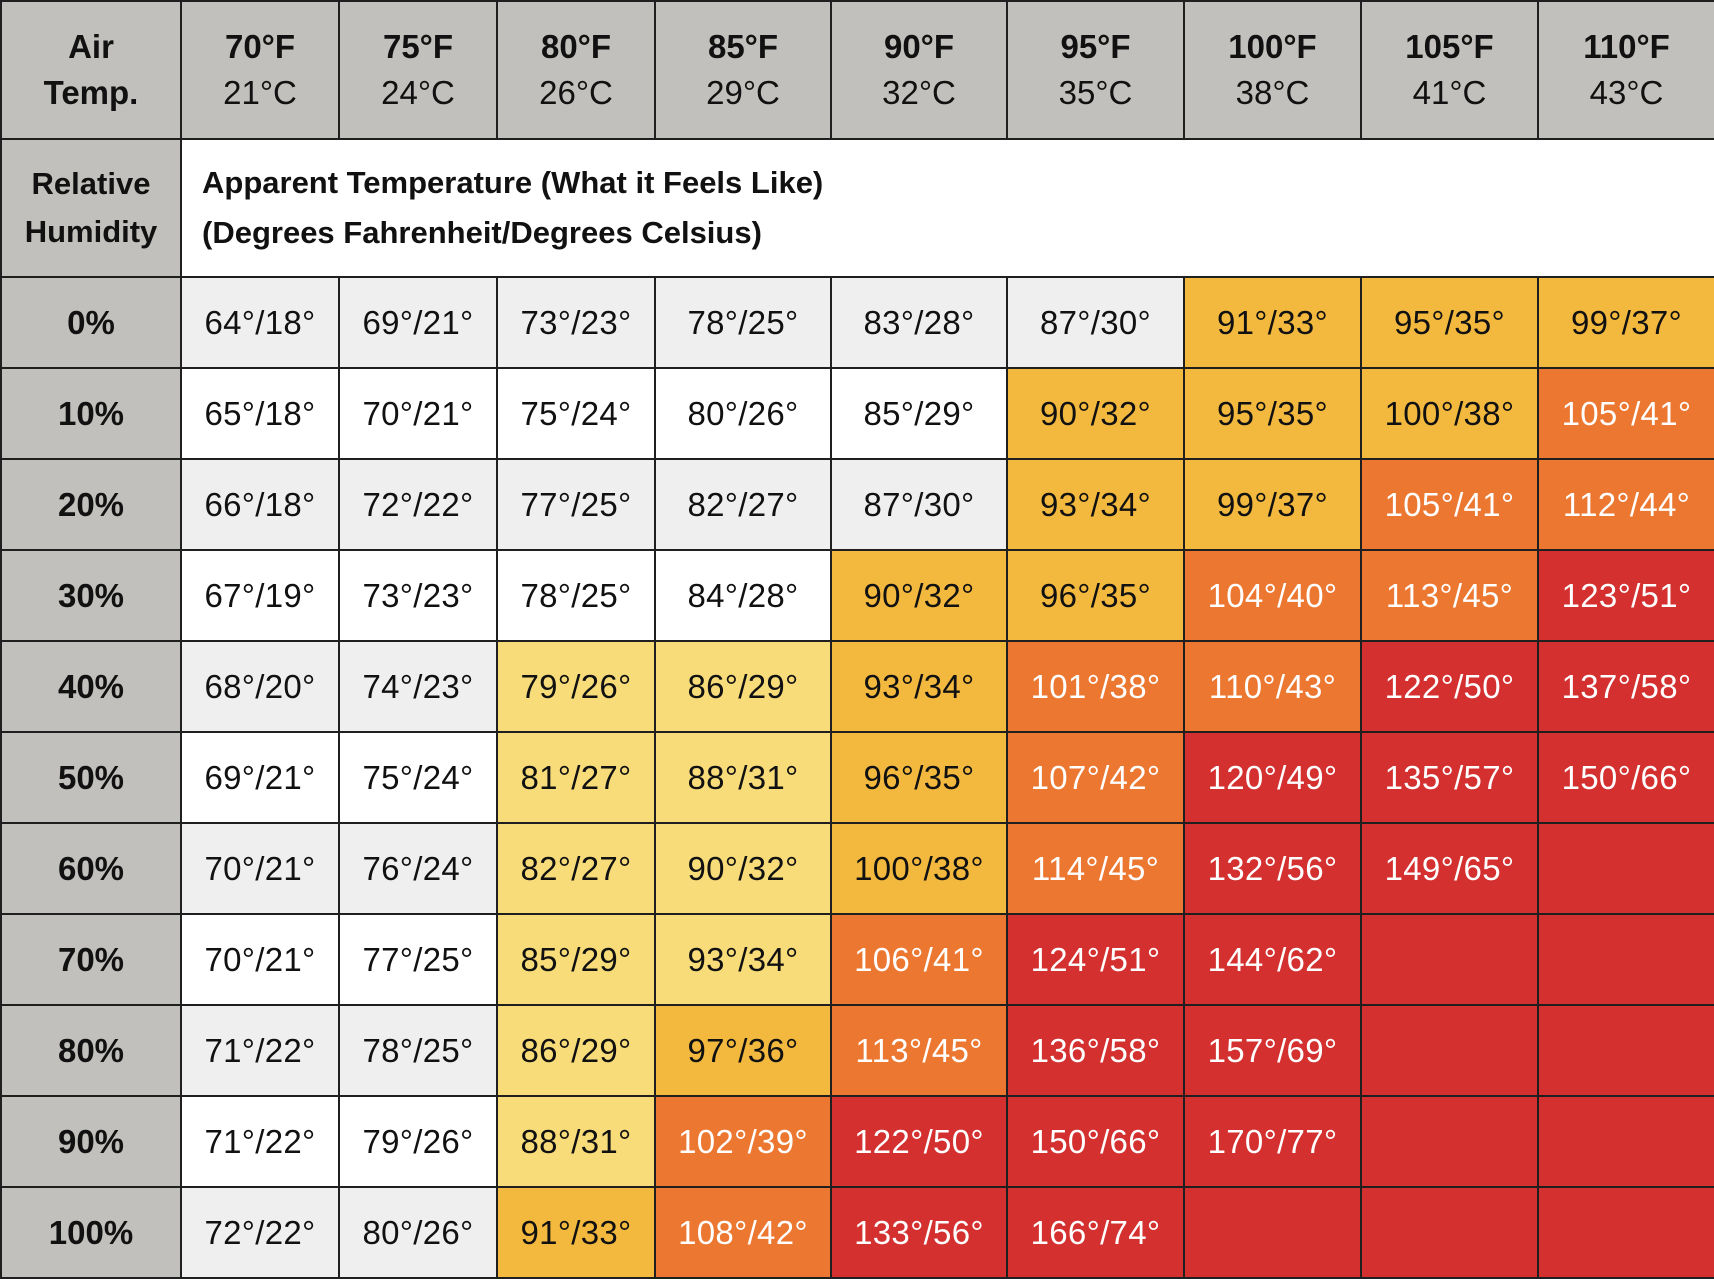 The width and height of the screenshot is (1714, 1279). What do you see at coordinates (1625, 504) in the screenshot?
I see `apparent-temp-cell: 112°/44°` at bounding box center [1625, 504].